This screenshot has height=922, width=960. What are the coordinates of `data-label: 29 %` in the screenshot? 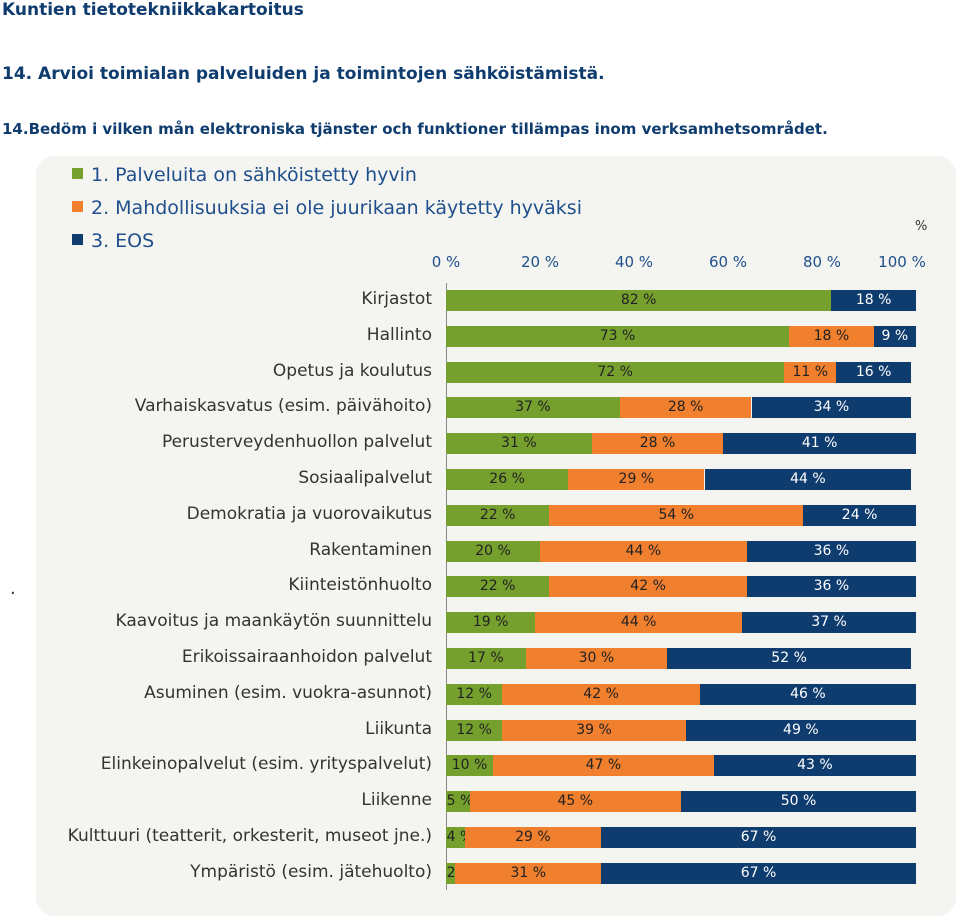 It's located at (533, 837).